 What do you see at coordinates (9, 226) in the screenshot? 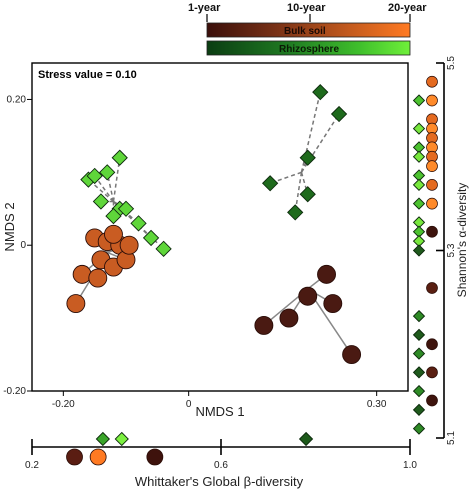
I see `nmds-y-axis-label: NMDS 2` at bounding box center [9, 226].